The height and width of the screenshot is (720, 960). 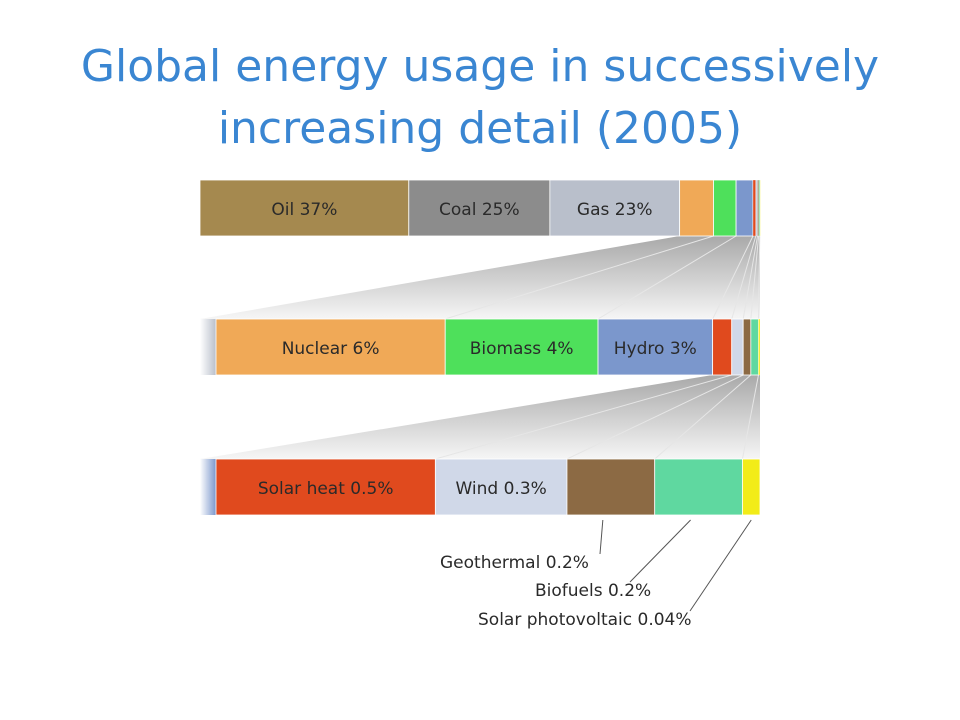 What do you see at coordinates (751, 487) in the screenshot?
I see `bar-3-solar-photovoltaic` at bounding box center [751, 487].